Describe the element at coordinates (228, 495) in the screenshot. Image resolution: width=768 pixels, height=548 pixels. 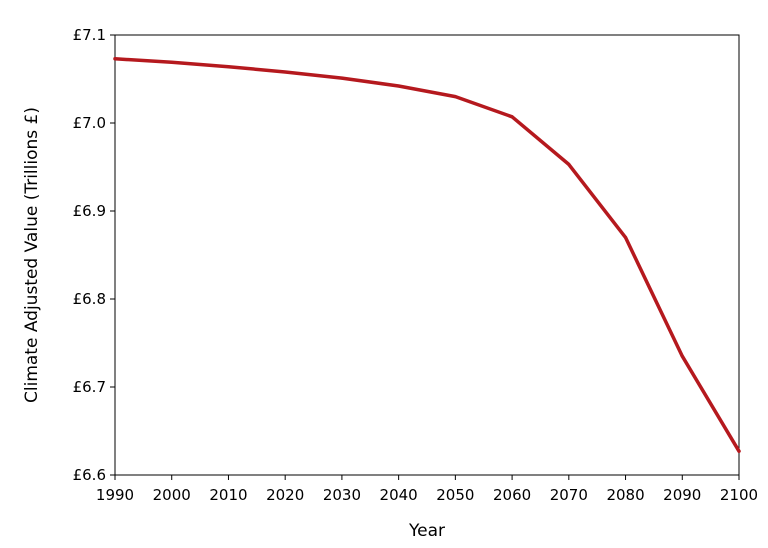
I see `x-tick-label: 2010` at that location.